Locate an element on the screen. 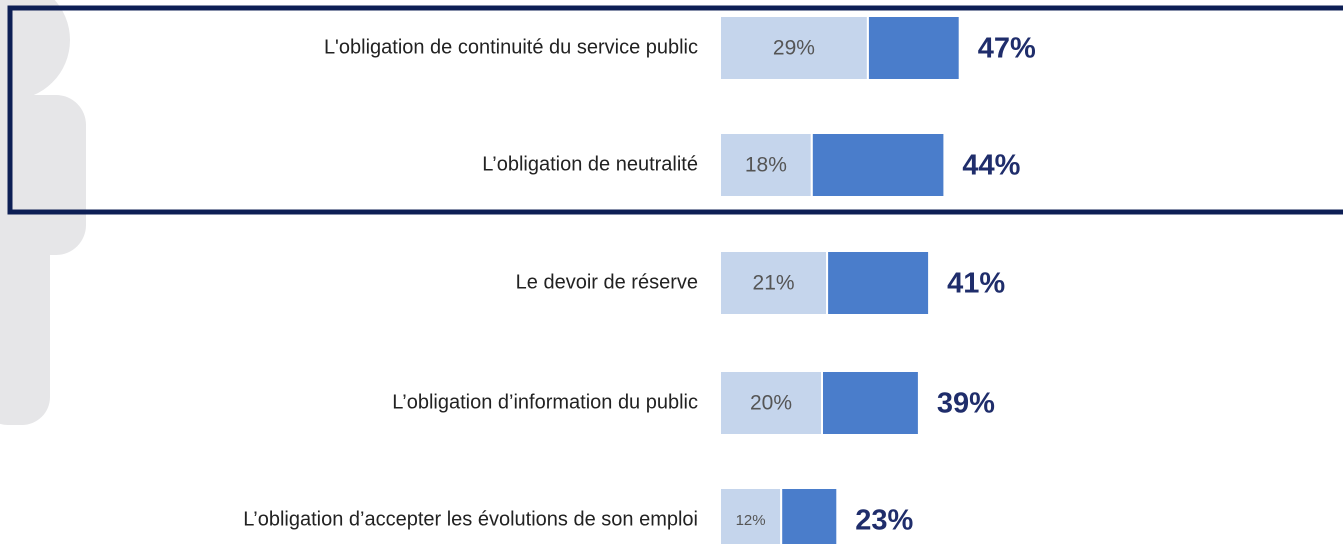 The image size is (1343, 544). segment-label: 21% is located at coordinates (774, 283).